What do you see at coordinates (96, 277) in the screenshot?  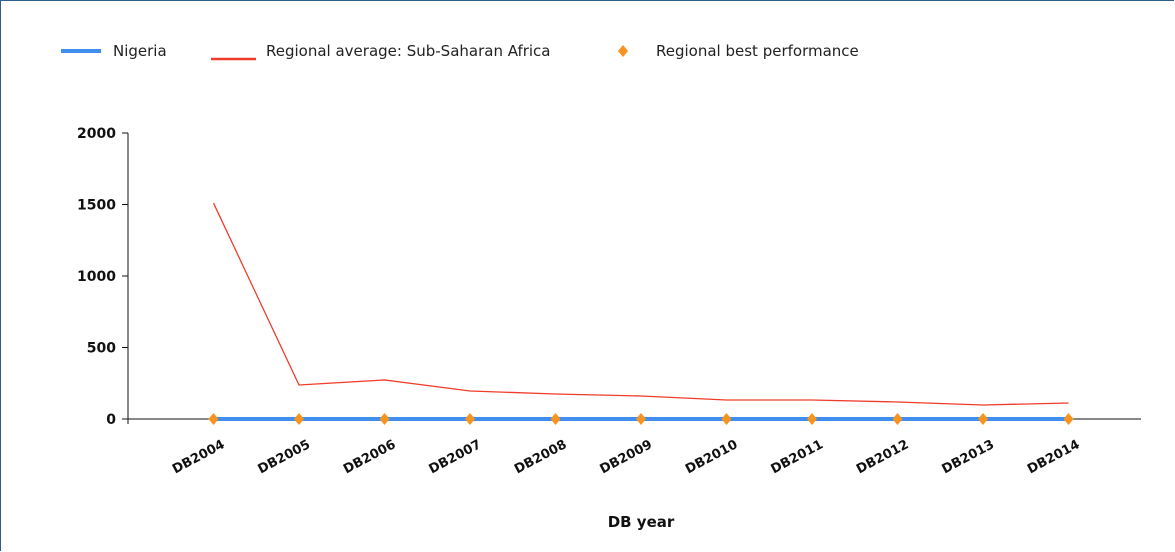 I see `y-tick-label: 1000` at bounding box center [96, 277].